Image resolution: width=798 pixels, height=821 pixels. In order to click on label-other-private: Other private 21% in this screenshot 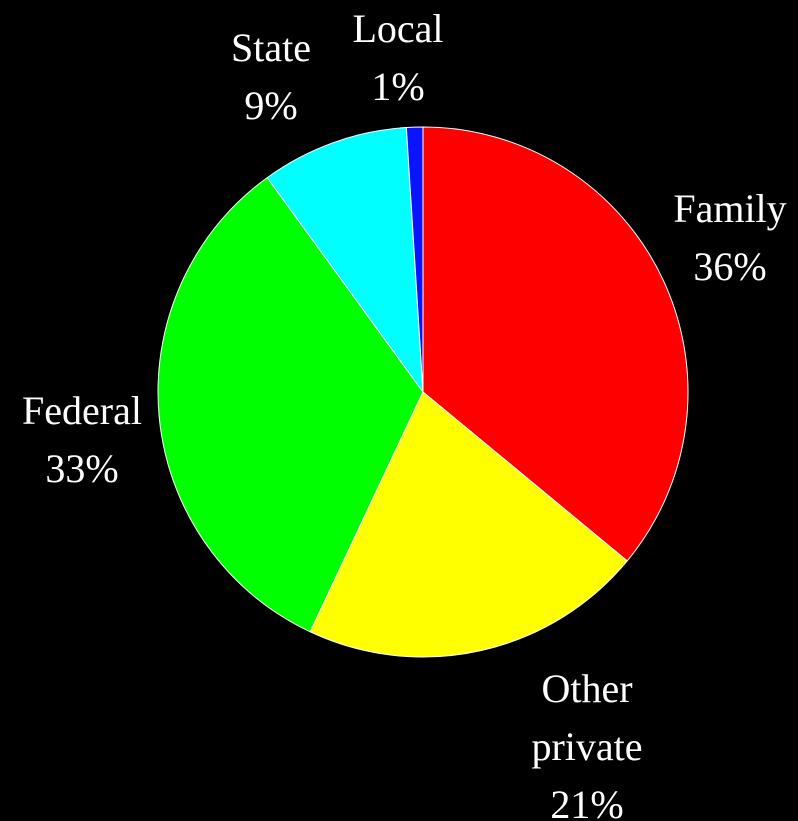, I will do `click(586, 740)`.